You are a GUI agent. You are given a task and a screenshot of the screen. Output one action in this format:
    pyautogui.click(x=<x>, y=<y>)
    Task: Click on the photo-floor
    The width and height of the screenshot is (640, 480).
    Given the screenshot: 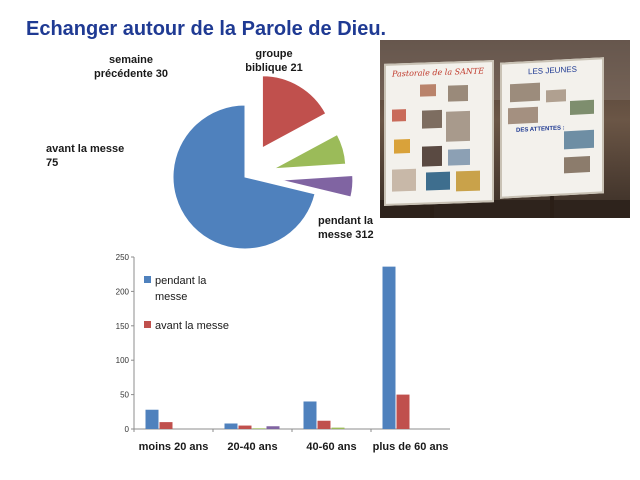 What is the action you would take?
    pyautogui.click(x=505, y=209)
    